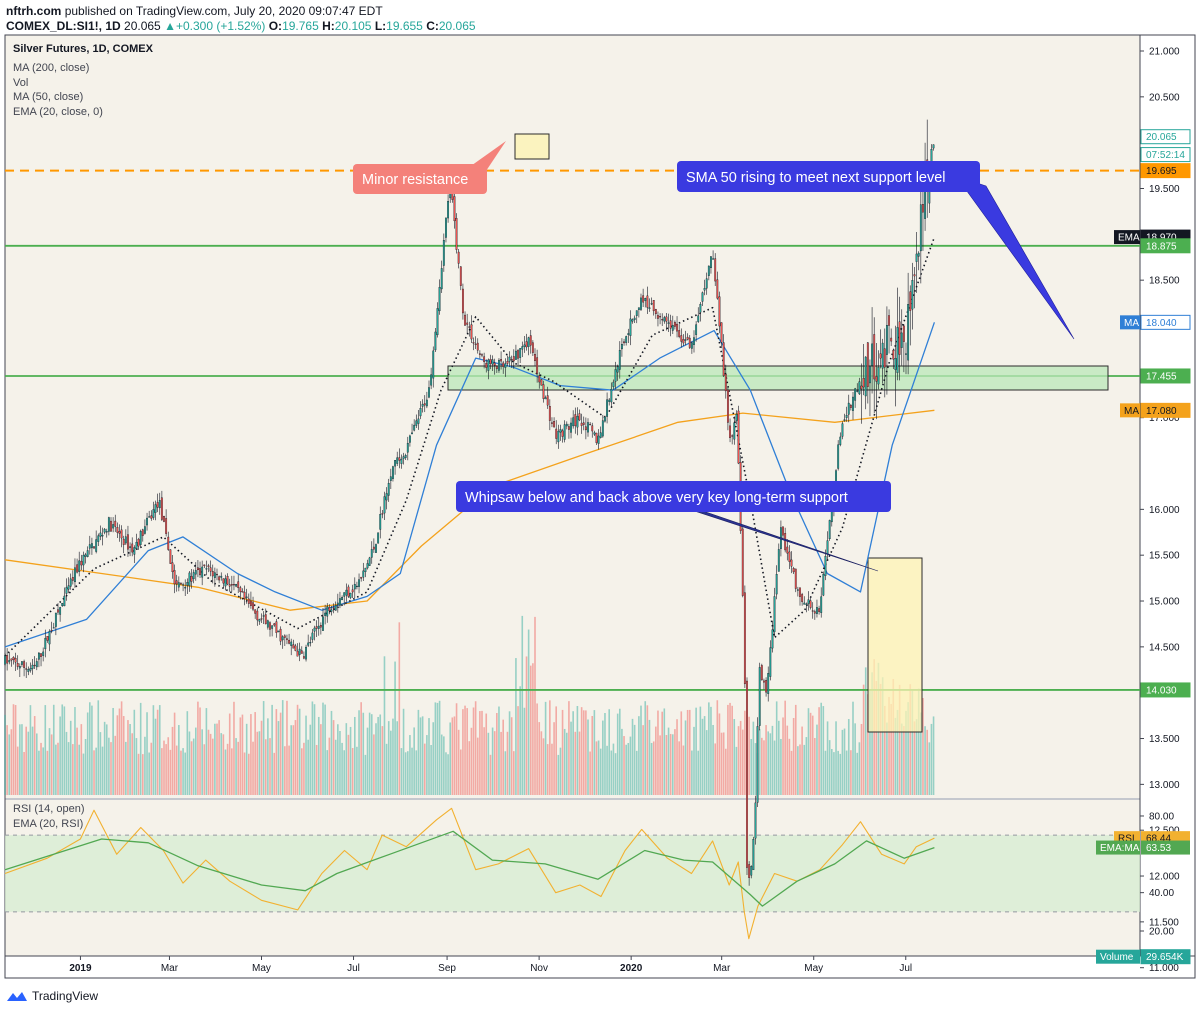 Image resolution: width=1200 pixels, height=1011 pixels. What do you see at coordinates (673, 496) in the screenshot?
I see `whipsaw-callout` at bounding box center [673, 496].